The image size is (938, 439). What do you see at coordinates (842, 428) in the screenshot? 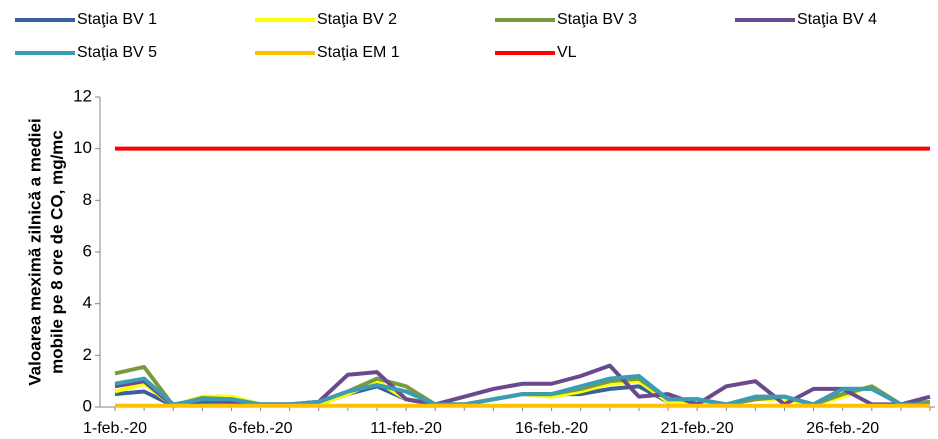
I see `x-tick-label: 26-feb.-20` at bounding box center [842, 428].